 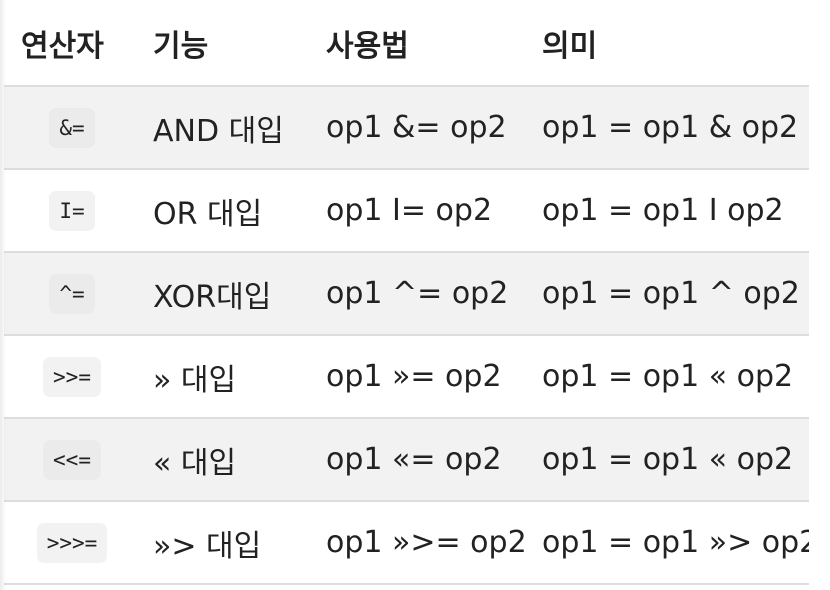 What do you see at coordinates (669, 43) in the screenshot?
I see `header-meaning: 의미` at bounding box center [669, 43].